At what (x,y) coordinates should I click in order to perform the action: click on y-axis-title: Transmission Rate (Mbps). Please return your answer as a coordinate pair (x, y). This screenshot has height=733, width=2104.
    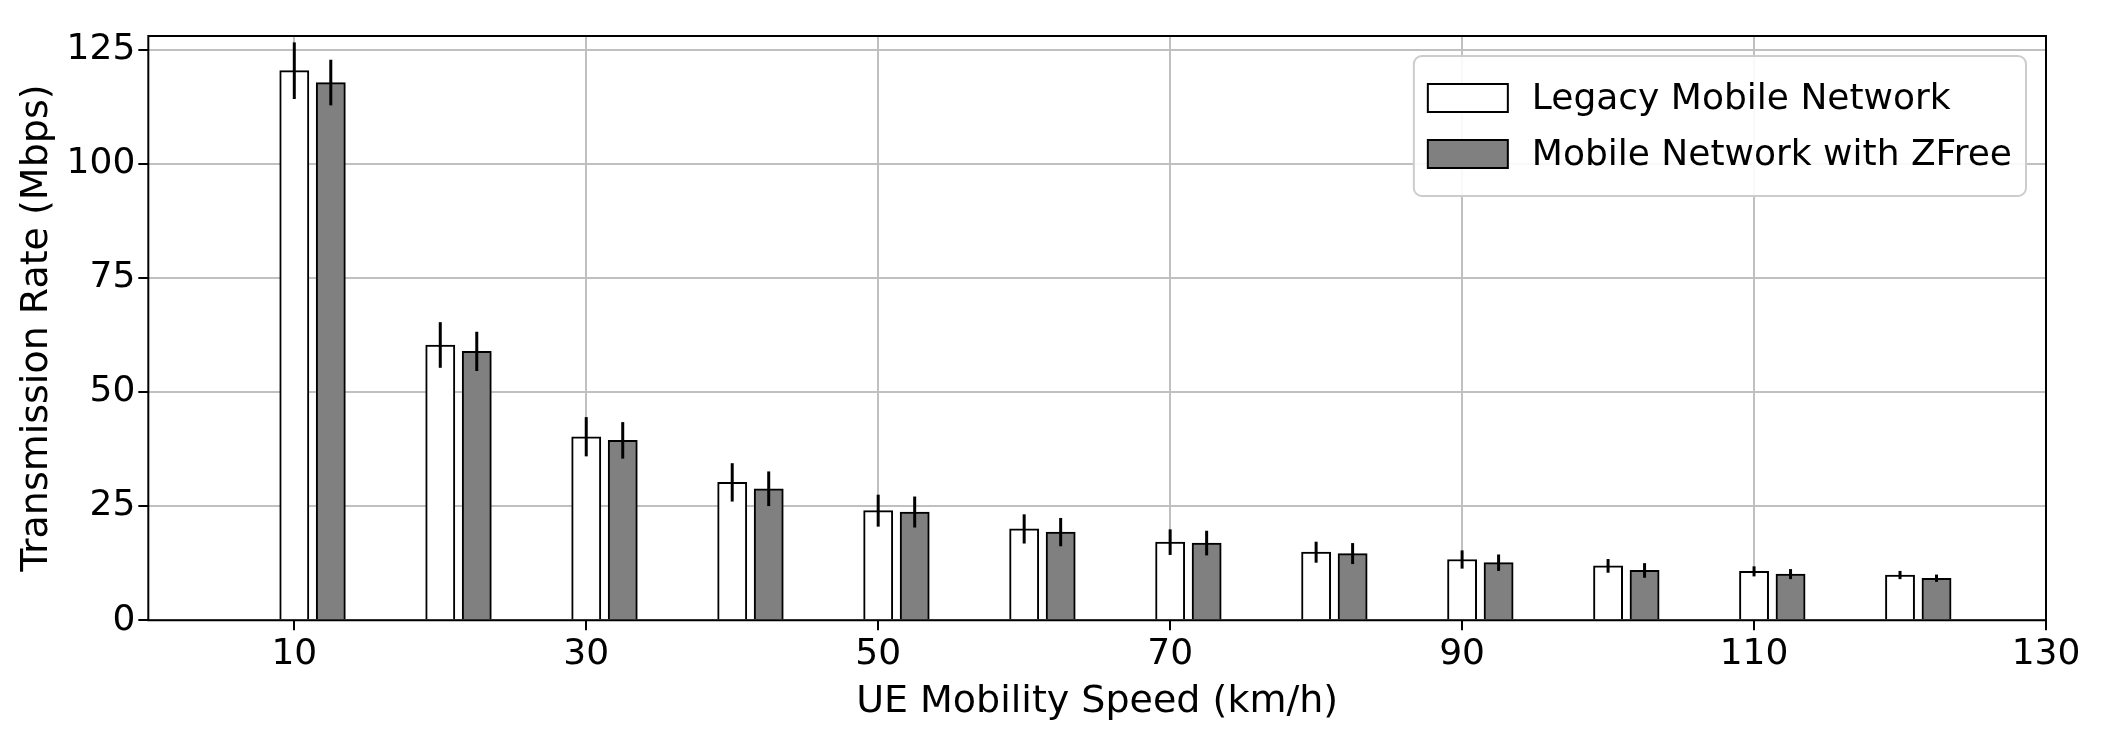
    Looking at the image, I should click on (33, 328).